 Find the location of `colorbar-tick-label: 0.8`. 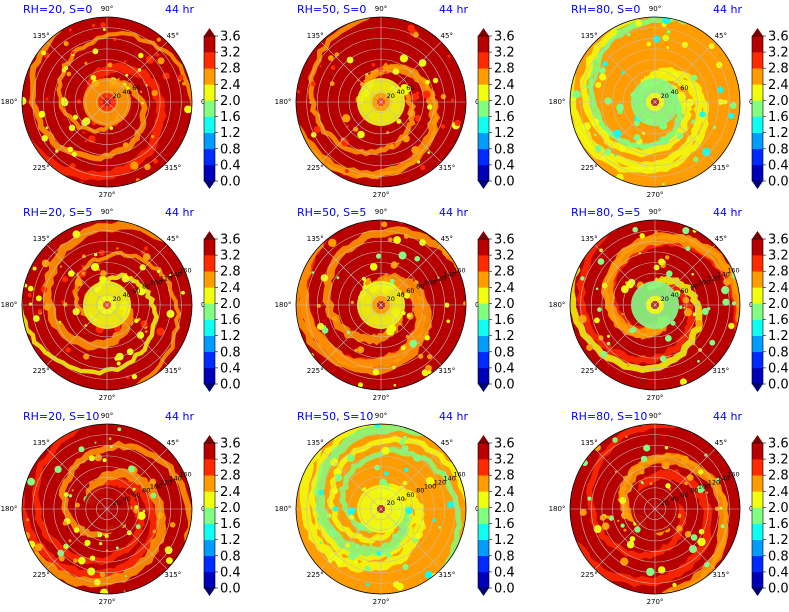

colorbar-tick-label: 0.8 is located at coordinates (778, 352).